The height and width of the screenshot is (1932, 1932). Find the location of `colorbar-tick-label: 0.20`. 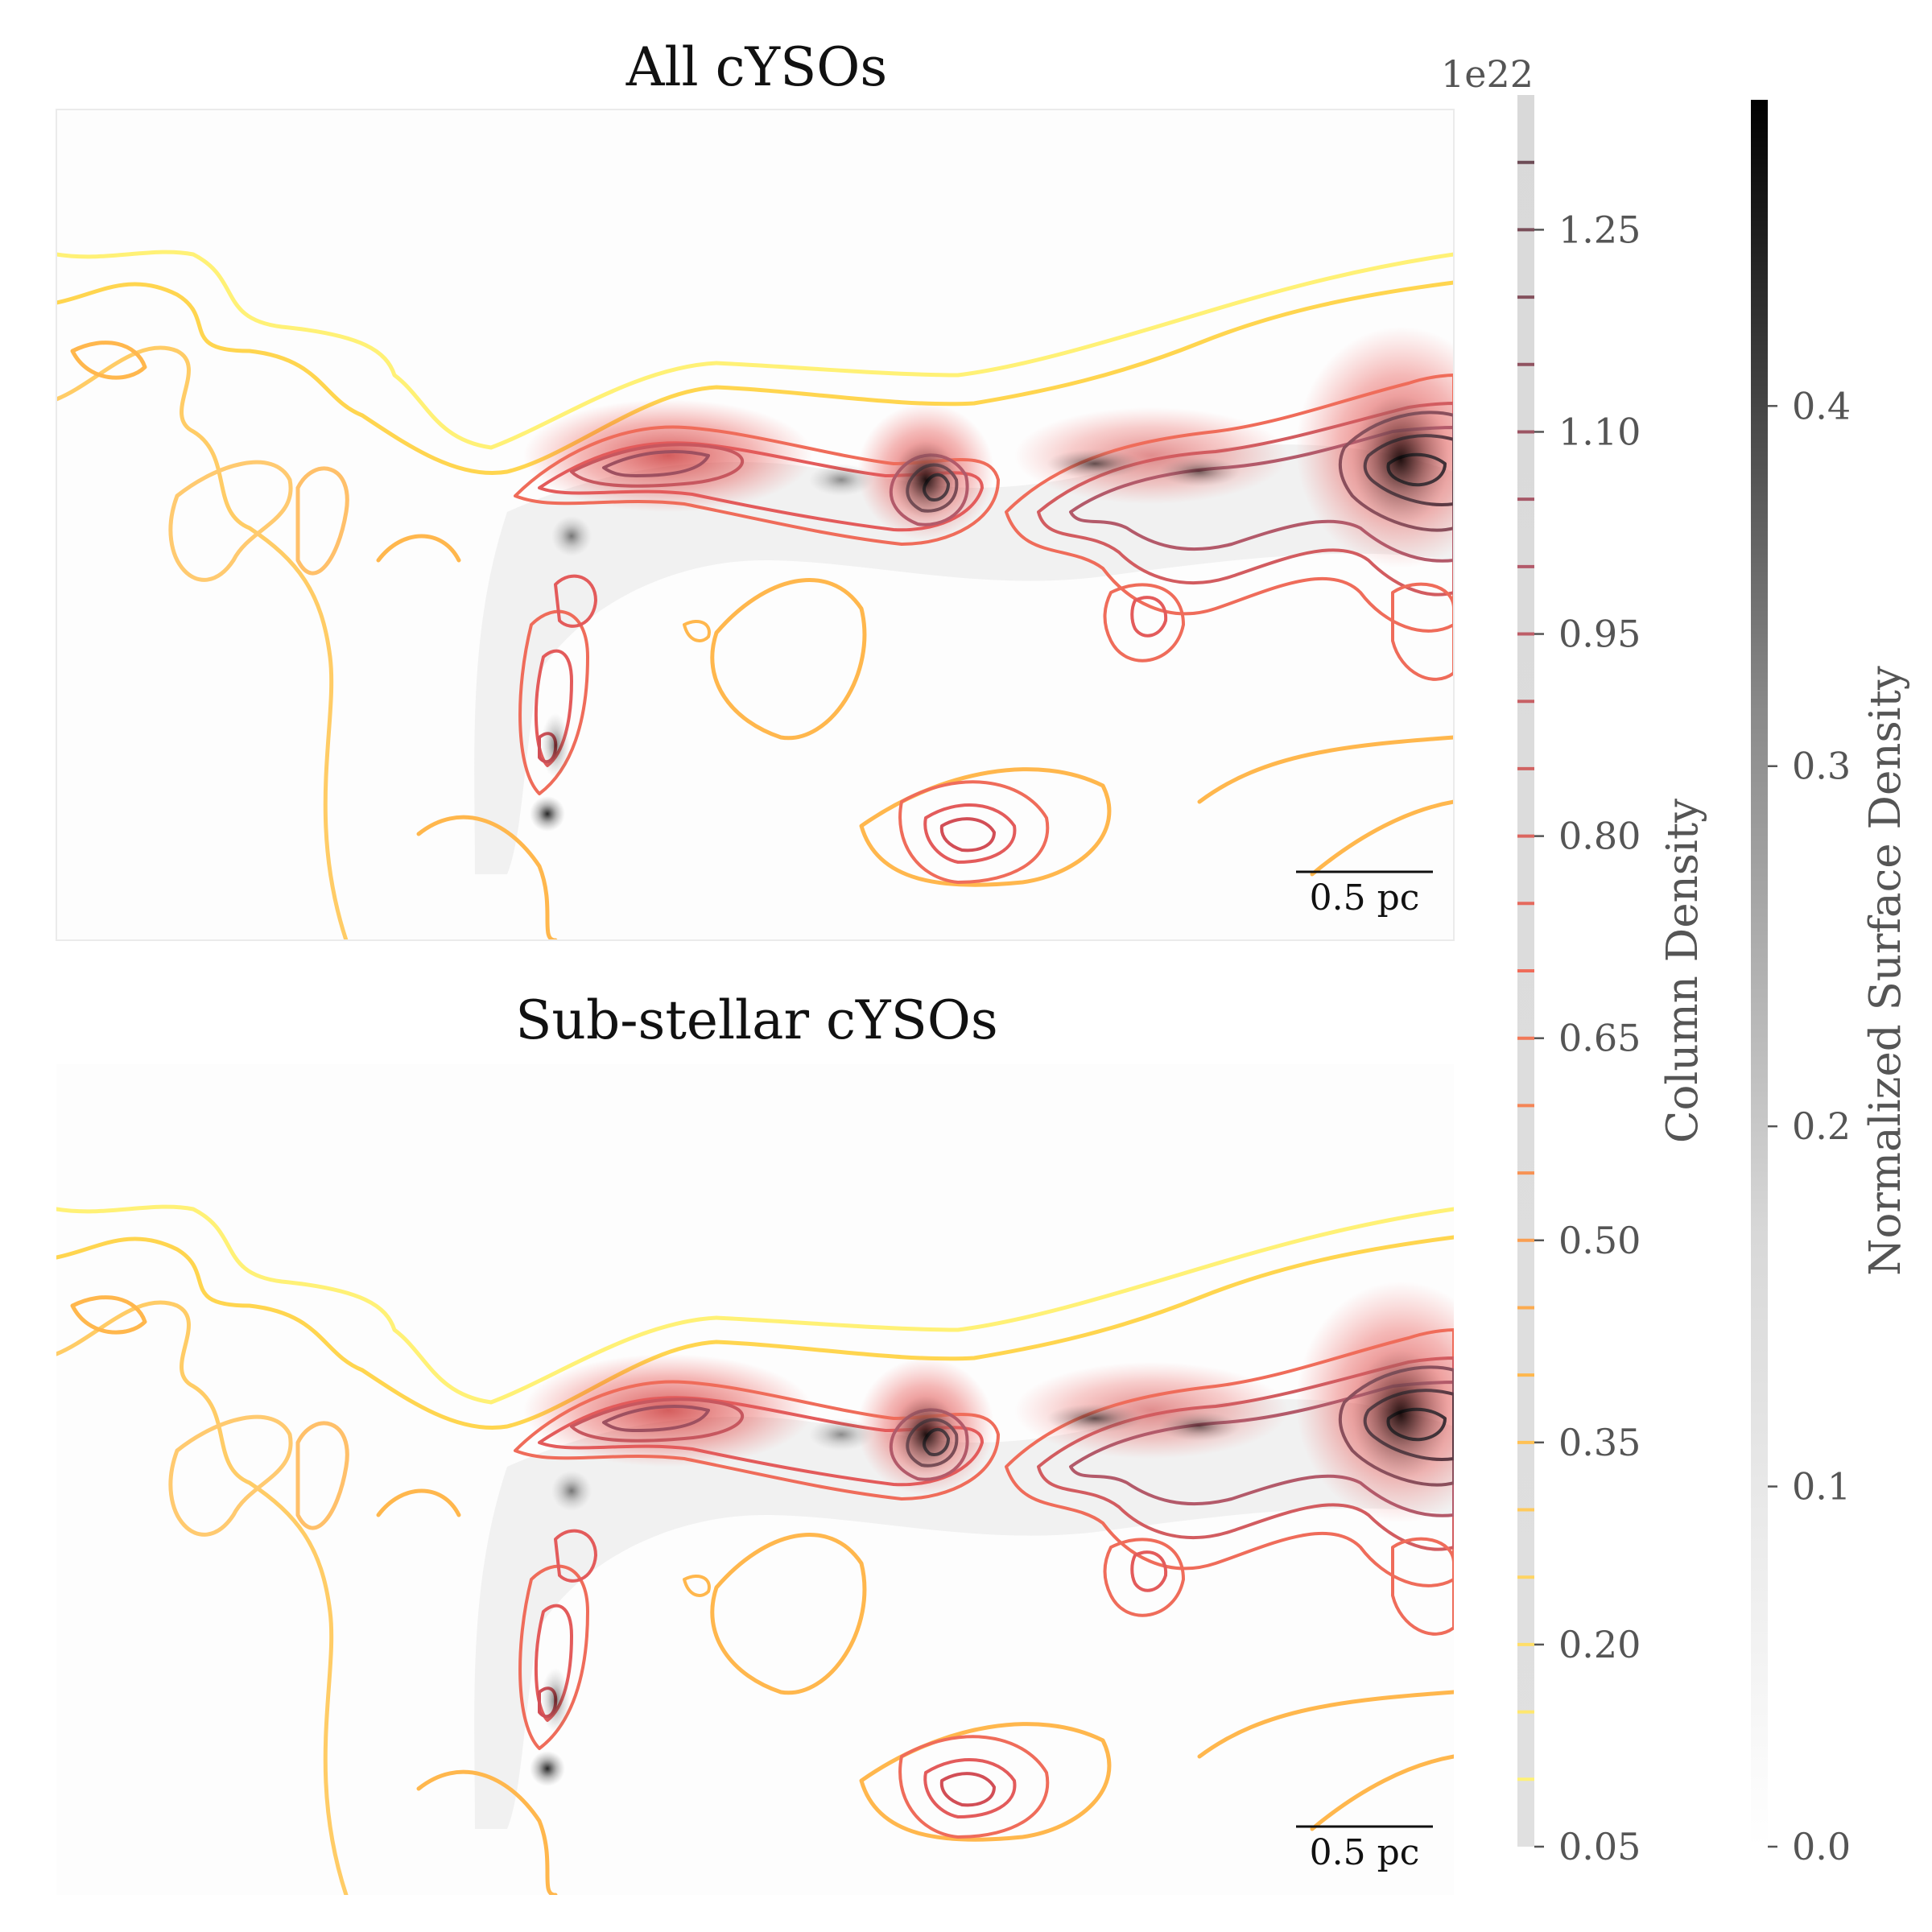

colorbar-tick-label: 0.20 is located at coordinates (1599, 1644).